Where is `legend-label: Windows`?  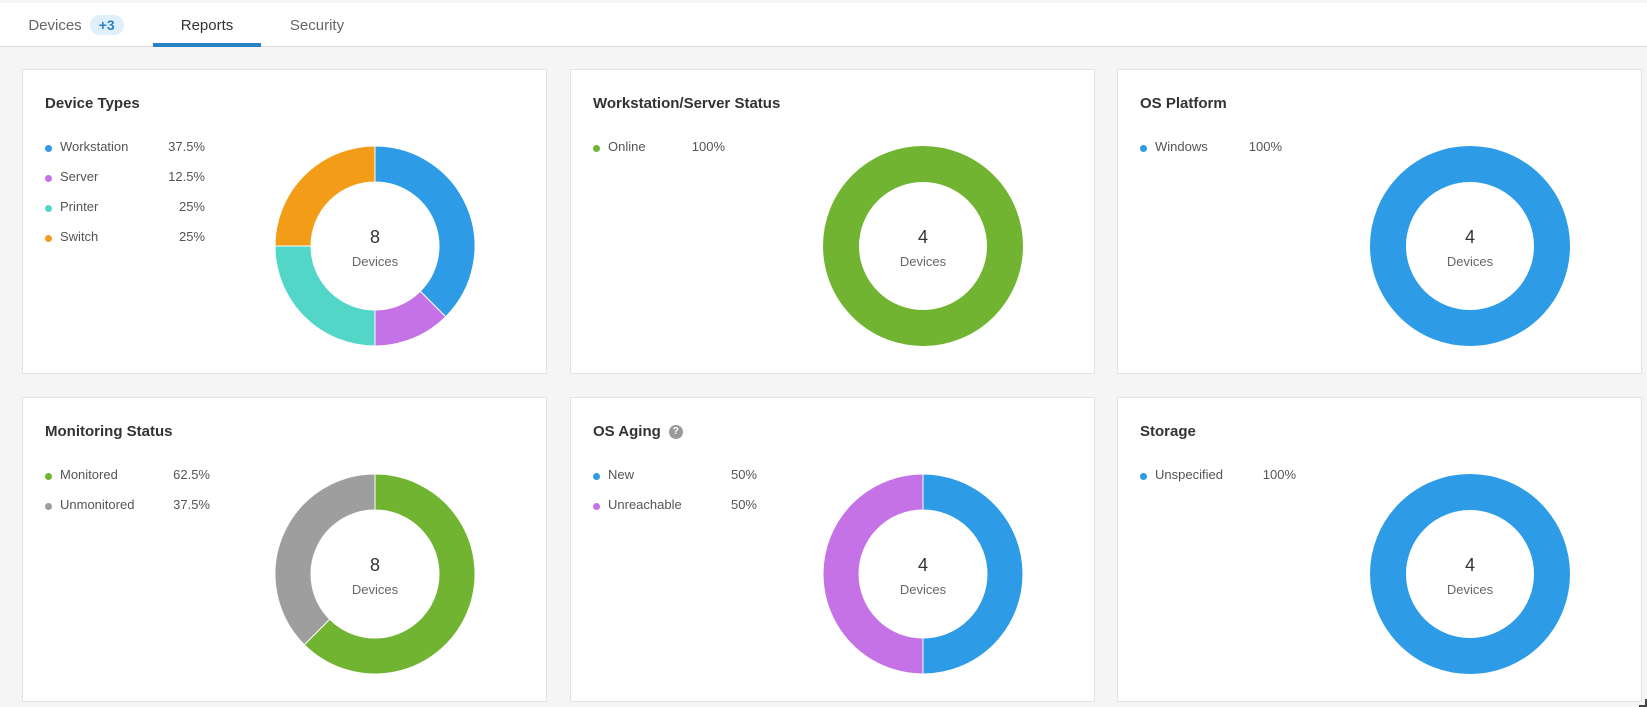
legend-label: Windows is located at coordinates (1181, 146).